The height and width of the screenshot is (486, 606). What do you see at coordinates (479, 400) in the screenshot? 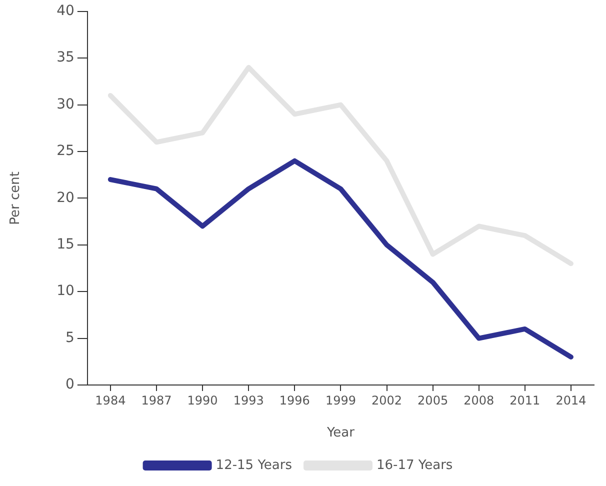
I see `x-tick-label: 2008` at bounding box center [479, 400].